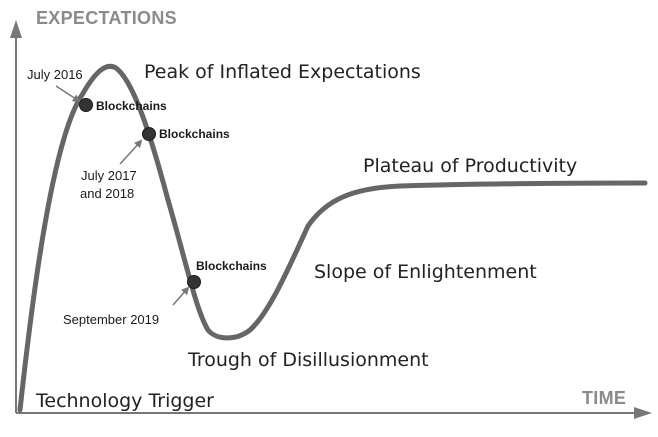 The image size is (658, 437). Describe the element at coordinates (181, 296) in the screenshot. I see `marker-3-arrow` at that location.